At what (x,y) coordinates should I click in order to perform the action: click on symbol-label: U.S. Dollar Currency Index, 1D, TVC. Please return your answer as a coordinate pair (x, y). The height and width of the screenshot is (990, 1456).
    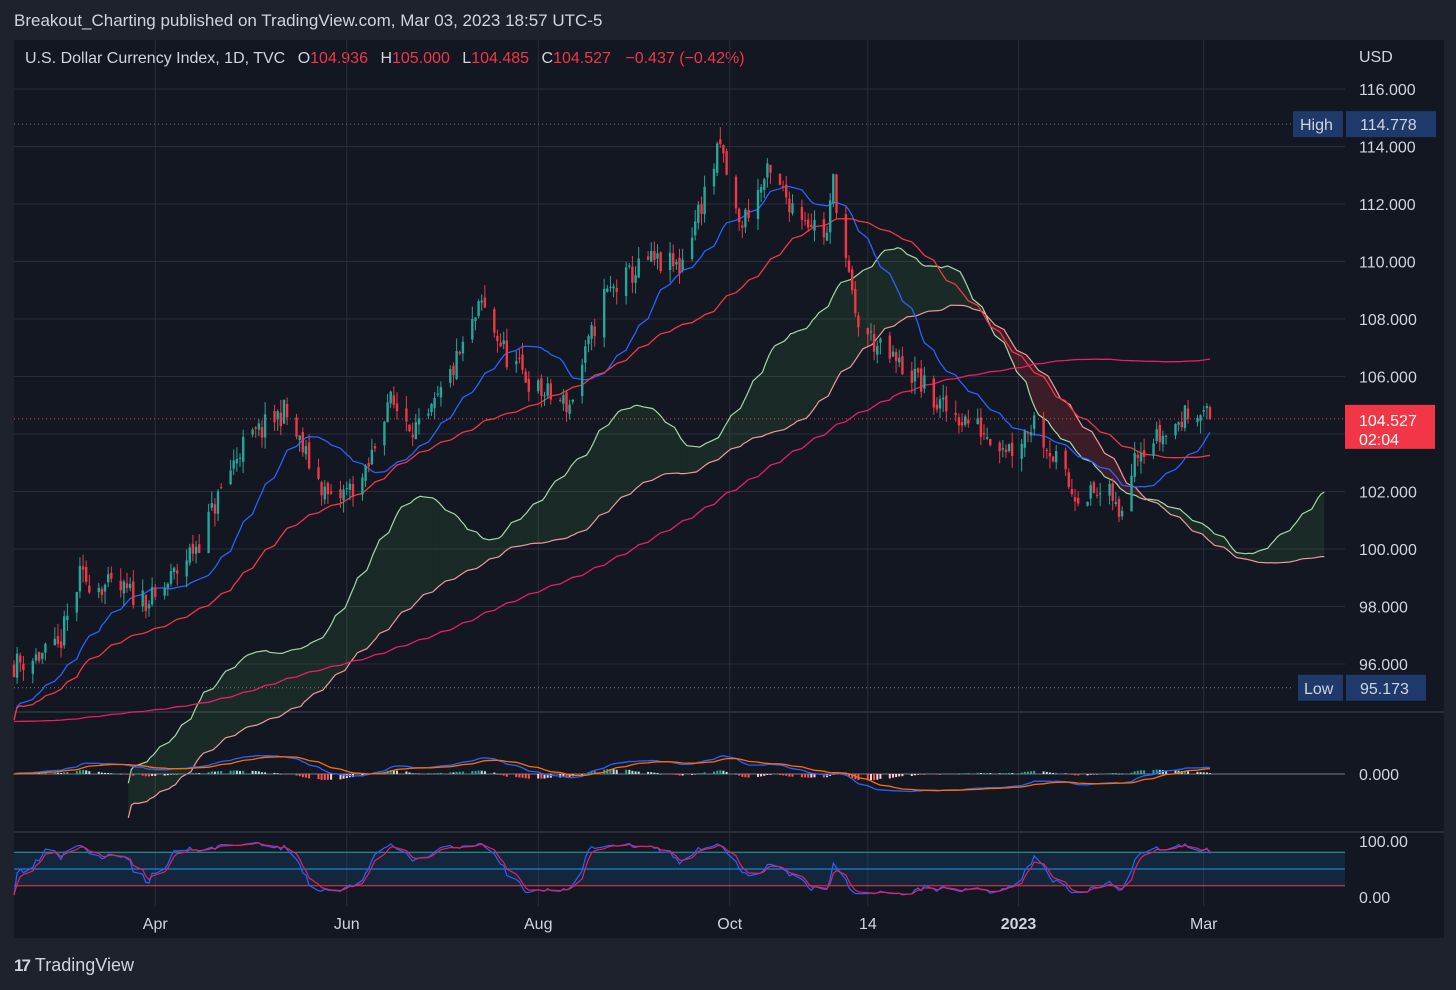
    Looking at the image, I should click on (155, 58).